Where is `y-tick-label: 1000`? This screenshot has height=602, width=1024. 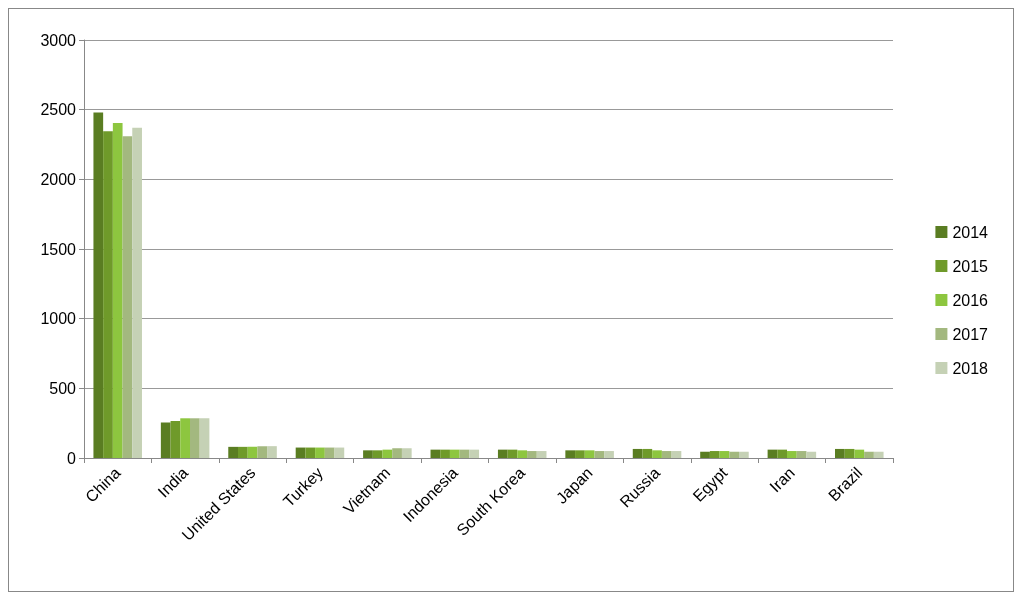
y-tick-label: 1000 is located at coordinates (58, 319).